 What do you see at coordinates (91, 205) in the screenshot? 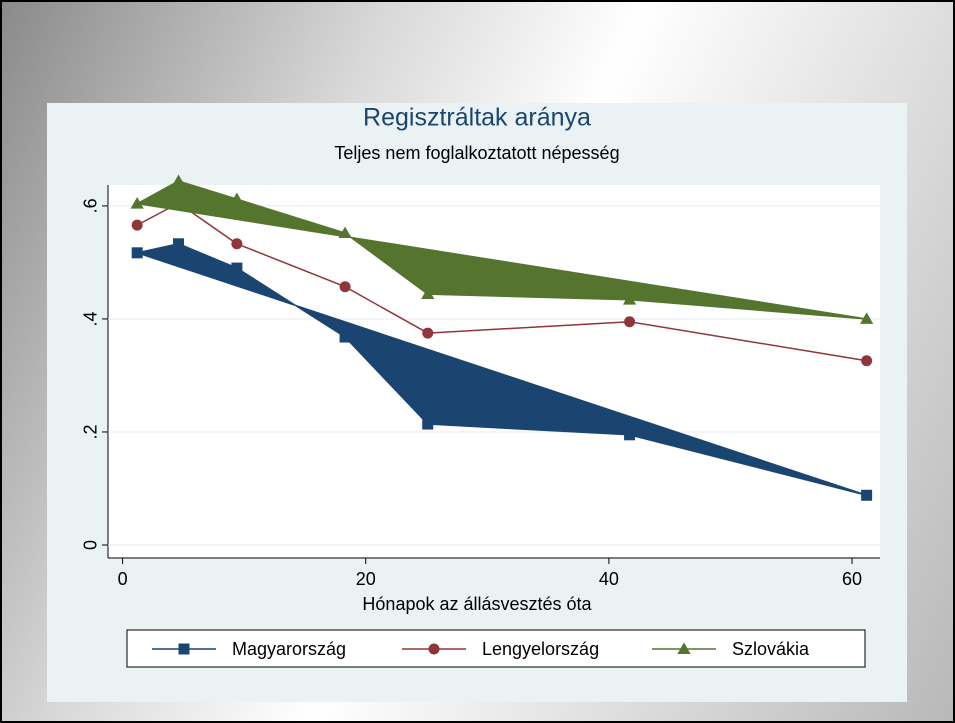
I see `y-tick-label: .6` at bounding box center [91, 205].